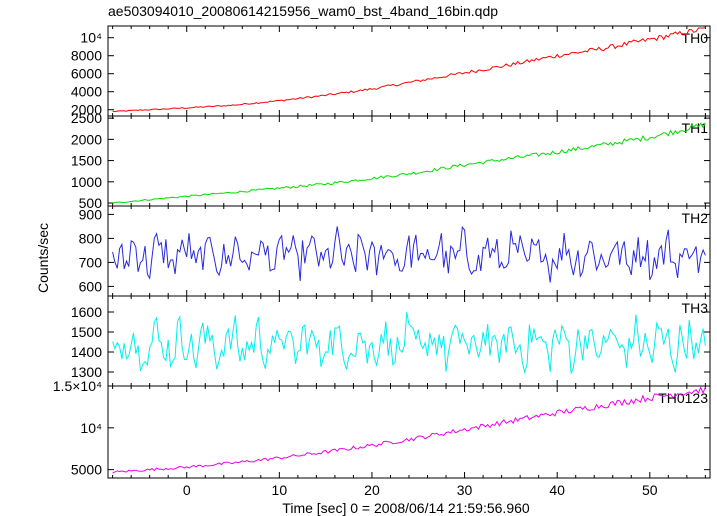 The height and width of the screenshot is (516, 717). What do you see at coordinates (187, 490) in the screenshot?
I see `x-tick-label: 0` at bounding box center [187, 490].